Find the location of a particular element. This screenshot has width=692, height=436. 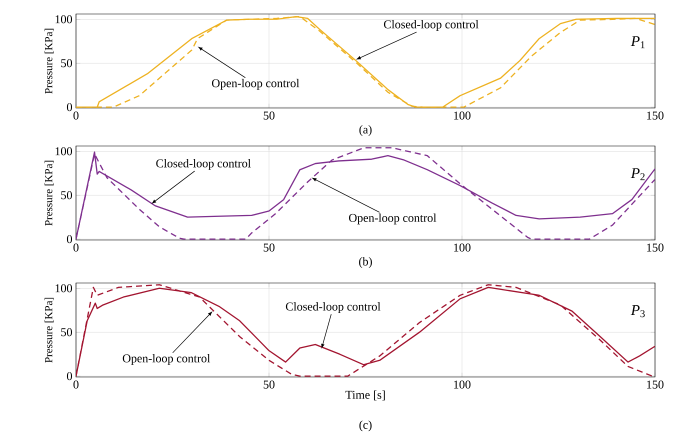

text: (a) is located at coordinates (365, 130).